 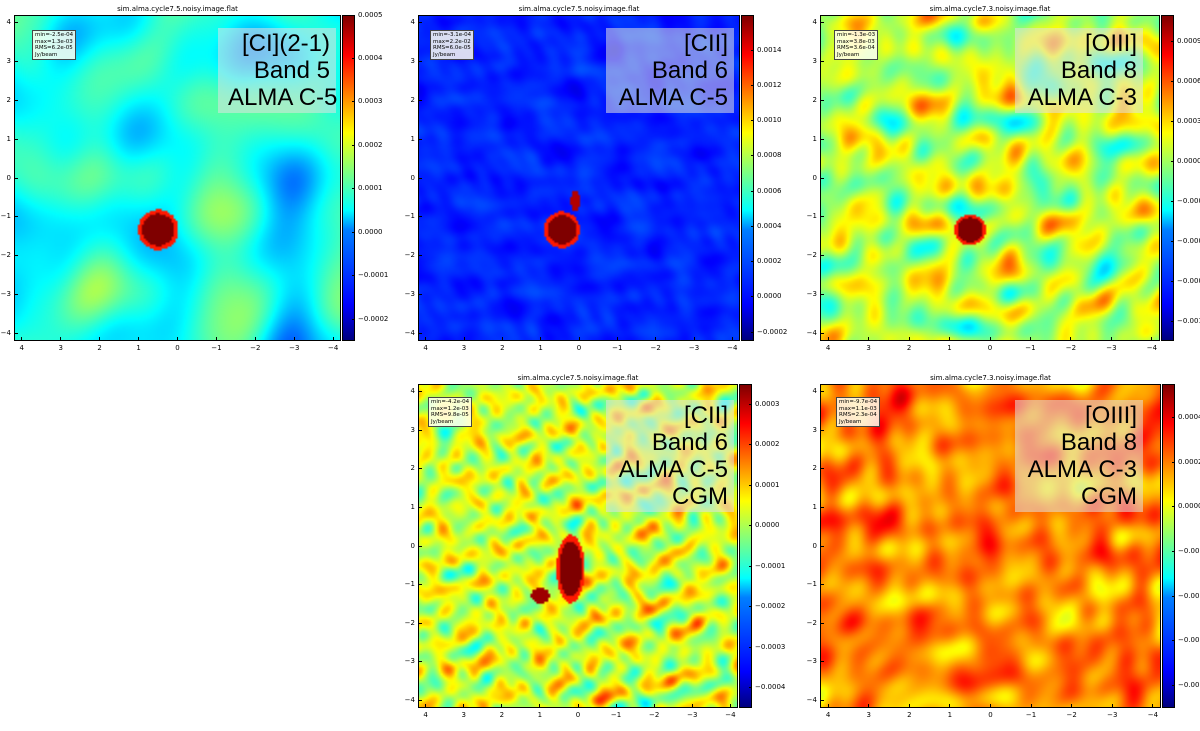 What do you see at coordinates (769, 84) in the screenshot?
I see `colorbar-tick-label: 0.0012` at bounding box center [769, 84].